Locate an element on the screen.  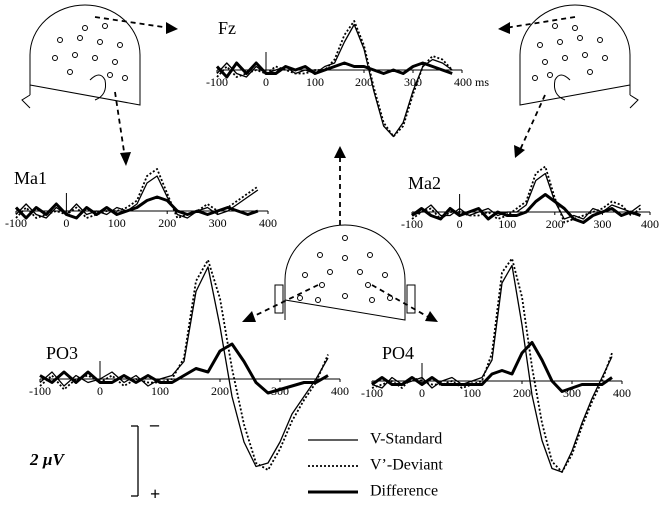
panel: Fz-100 0 100 200 300 400 ms is located at coordinates (347, 78).